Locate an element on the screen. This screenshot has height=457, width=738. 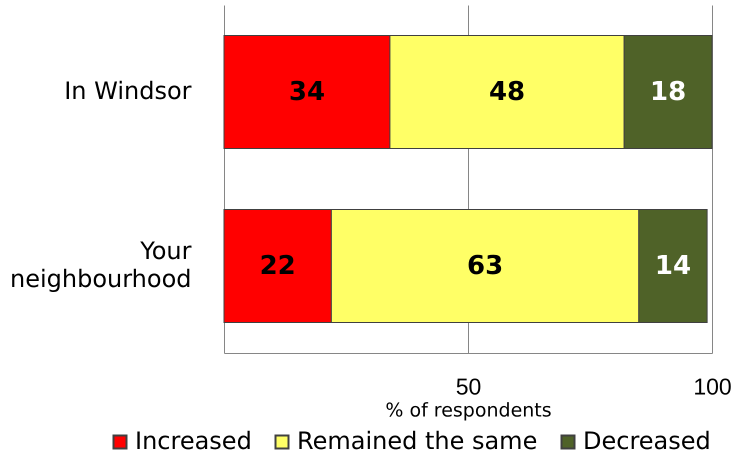
legend-label: Decreased is located at coordinates (647, 441).